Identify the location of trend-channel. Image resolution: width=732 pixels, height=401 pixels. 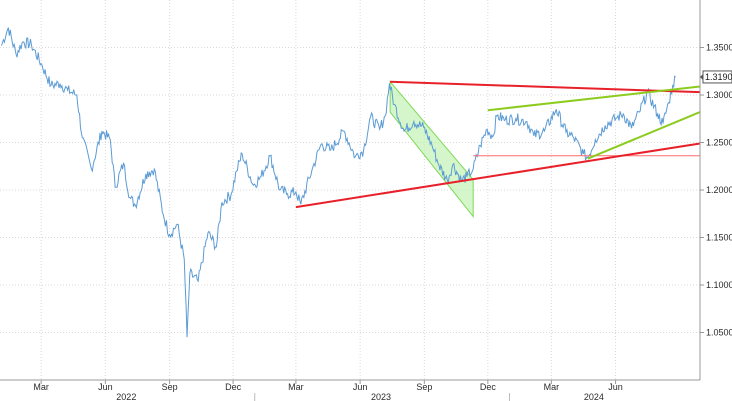
(431, 149).